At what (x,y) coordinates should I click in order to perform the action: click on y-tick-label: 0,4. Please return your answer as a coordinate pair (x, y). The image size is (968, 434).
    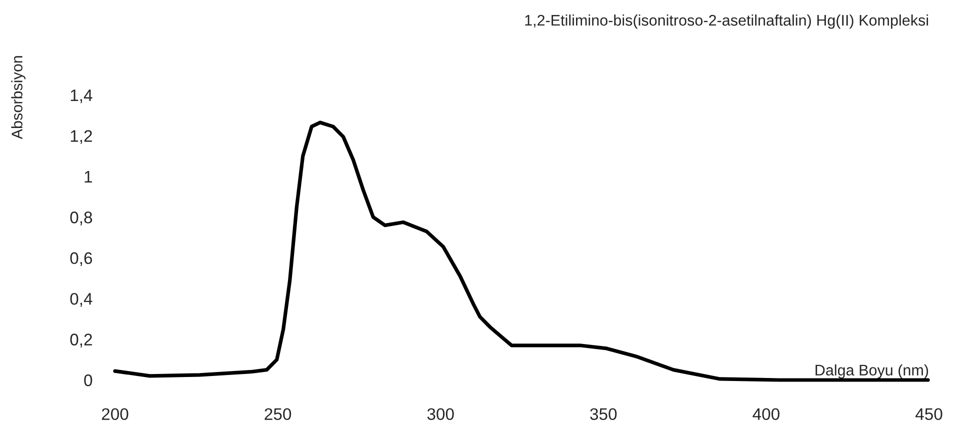
    Looking at the image, I should click on (81, 299).